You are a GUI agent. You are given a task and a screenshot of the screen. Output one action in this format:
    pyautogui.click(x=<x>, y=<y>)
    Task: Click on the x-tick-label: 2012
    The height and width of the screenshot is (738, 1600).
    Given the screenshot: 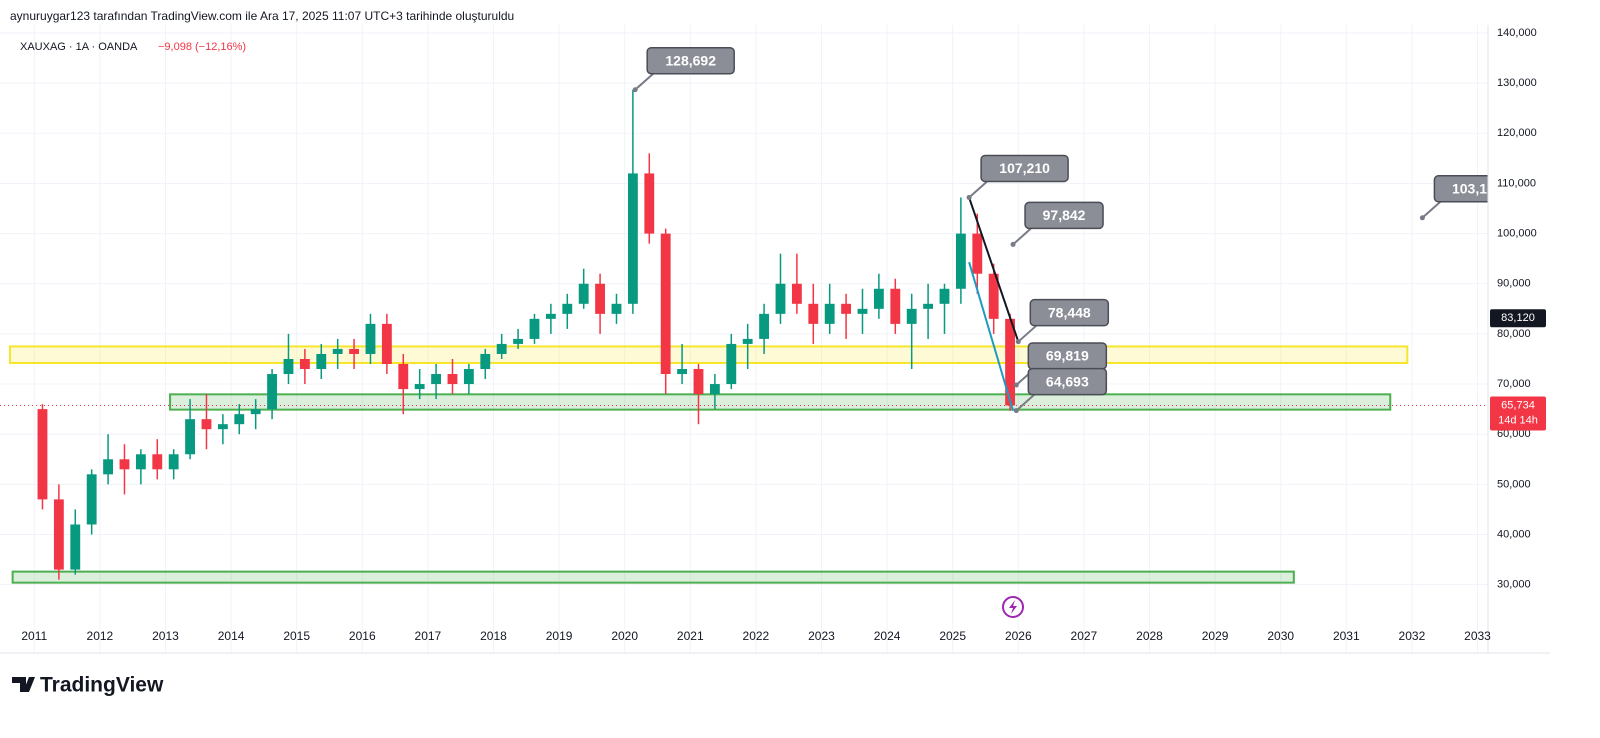 What is the action you would take?
    pyautogui.click(x=100, y=636)
    